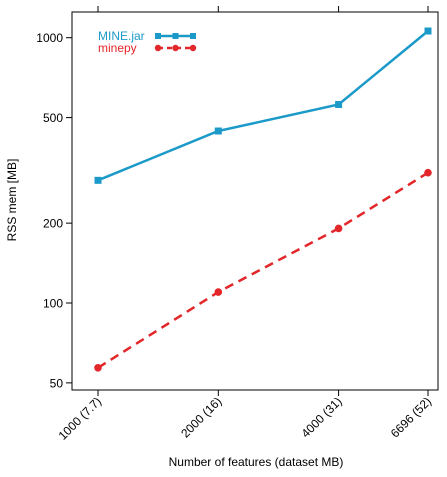 This screenshot has width=447, height=477. What do you see at coordinates (49, 38) in the screenshot?
I see `y-tick-label: 1000` at bounding box center [49, 38].